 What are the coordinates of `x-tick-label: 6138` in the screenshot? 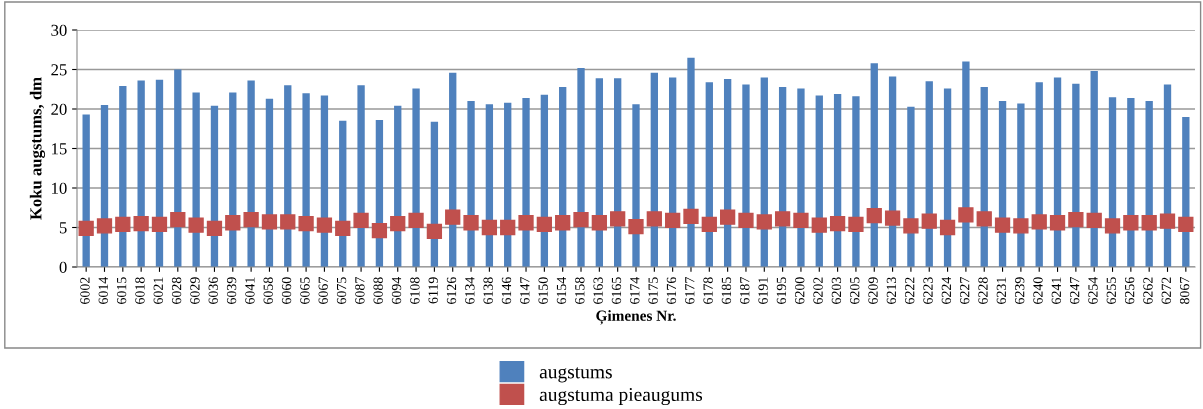 It's located at (488, 290).